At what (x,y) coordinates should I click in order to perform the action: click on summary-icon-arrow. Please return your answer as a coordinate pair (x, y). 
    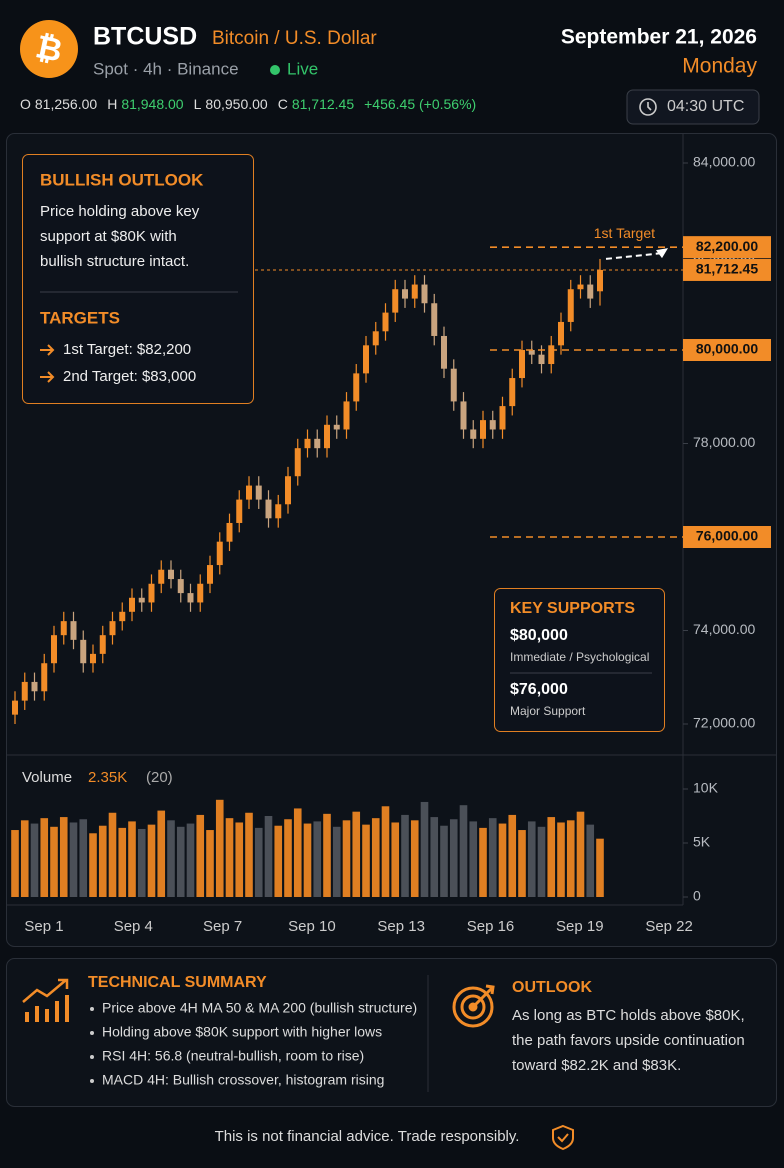
    Looking at the image, I should click on (45, 990).